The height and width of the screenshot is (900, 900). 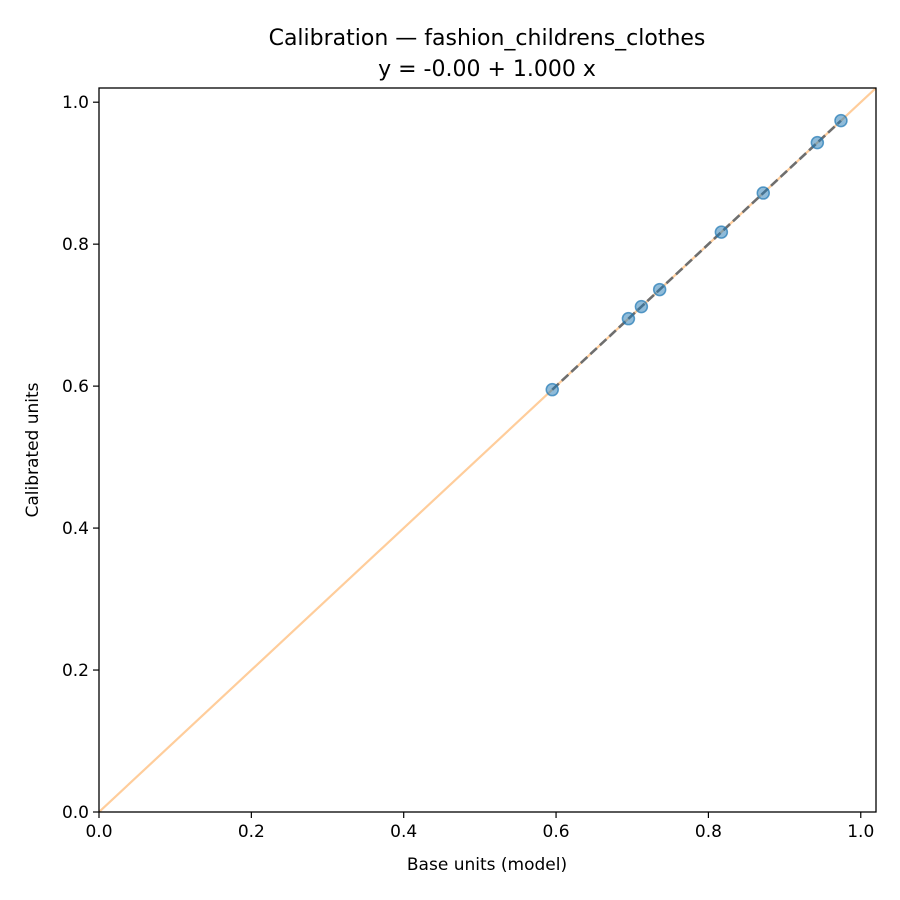 I want to click on x-tick-label: 1.0, so click(x=860, y=832).